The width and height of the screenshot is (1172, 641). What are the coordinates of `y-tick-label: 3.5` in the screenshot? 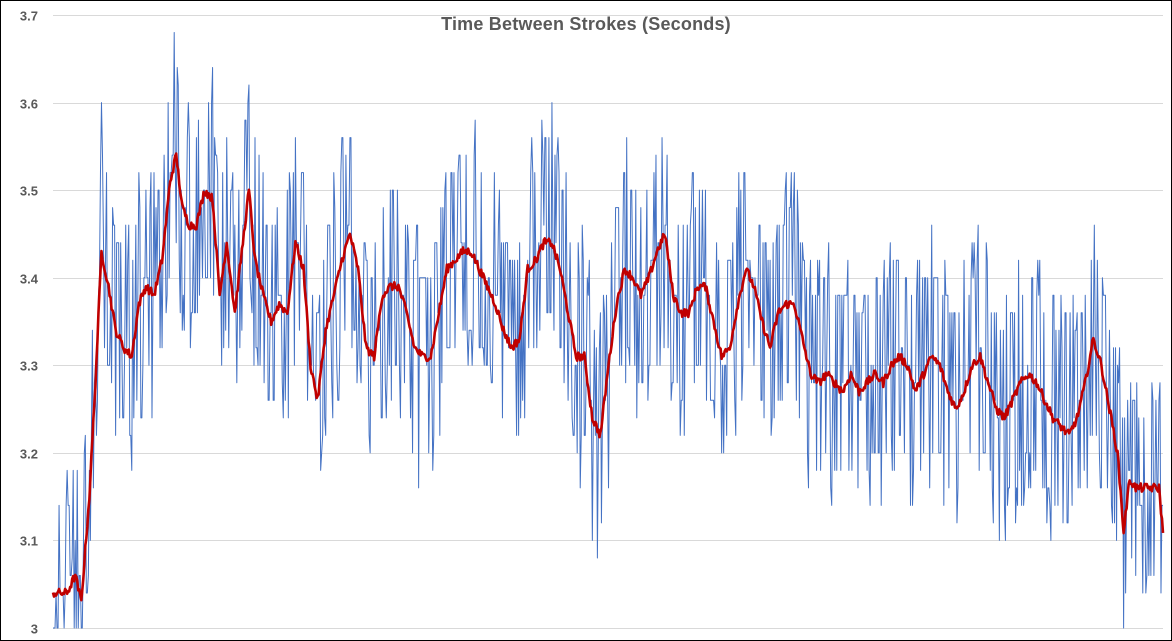 It's located at (29, 191).